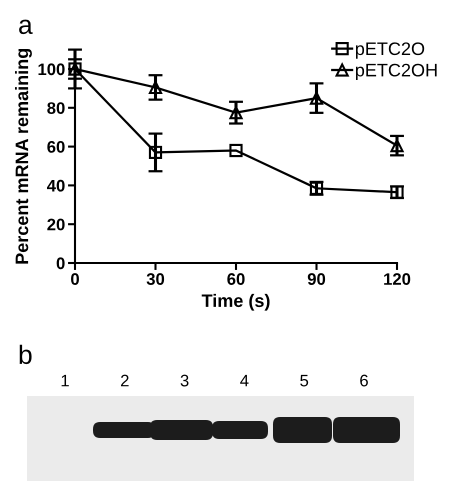 This screenshot has height=481, width=467. I want to click on x-tick-label: 120, so click(397, 279).